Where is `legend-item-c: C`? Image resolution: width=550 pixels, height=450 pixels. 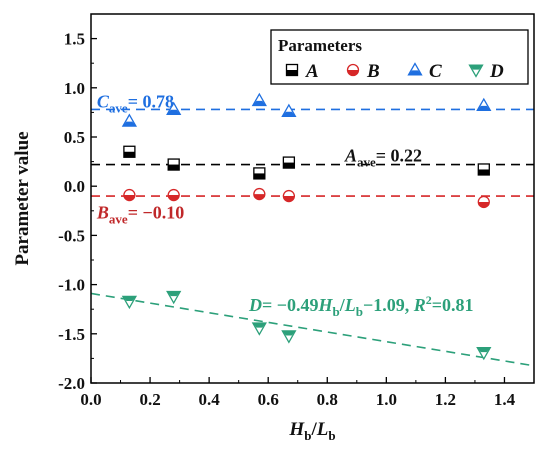 legend-item-c: C is located at coordinates (424, 71).